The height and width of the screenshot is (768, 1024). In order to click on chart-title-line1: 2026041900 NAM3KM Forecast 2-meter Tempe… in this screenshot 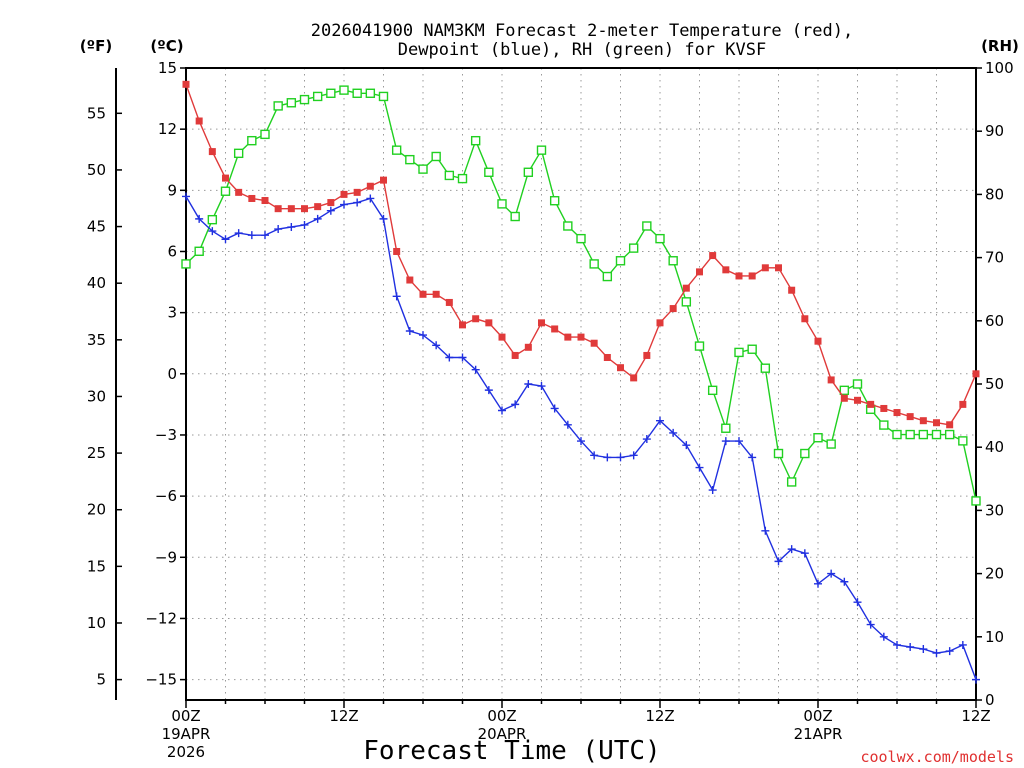, I will do `click(582, 31)`.